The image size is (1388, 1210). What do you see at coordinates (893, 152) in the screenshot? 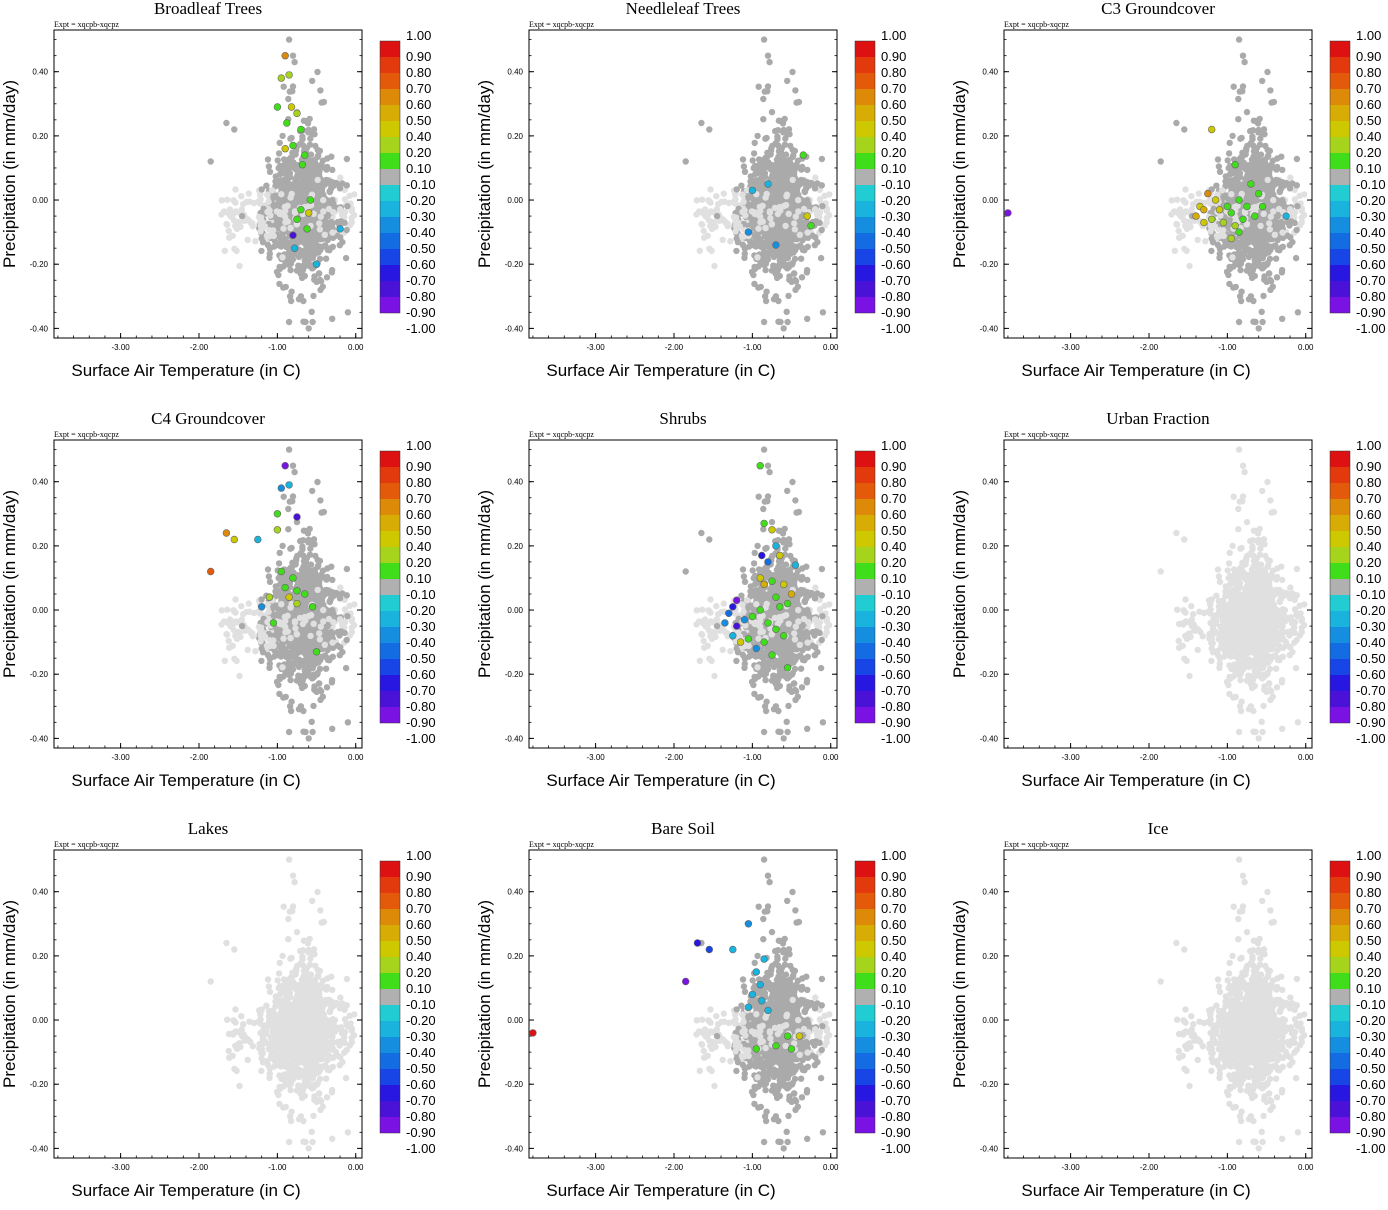
I see `colorbar-label: 0.20` at bounding box center [893, 152].